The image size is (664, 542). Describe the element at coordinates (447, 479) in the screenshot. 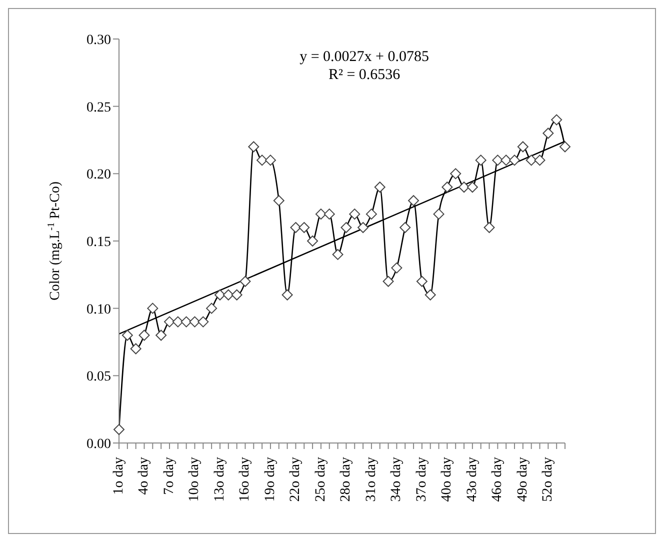

I see `x-tick-label: 40o day` at that location.